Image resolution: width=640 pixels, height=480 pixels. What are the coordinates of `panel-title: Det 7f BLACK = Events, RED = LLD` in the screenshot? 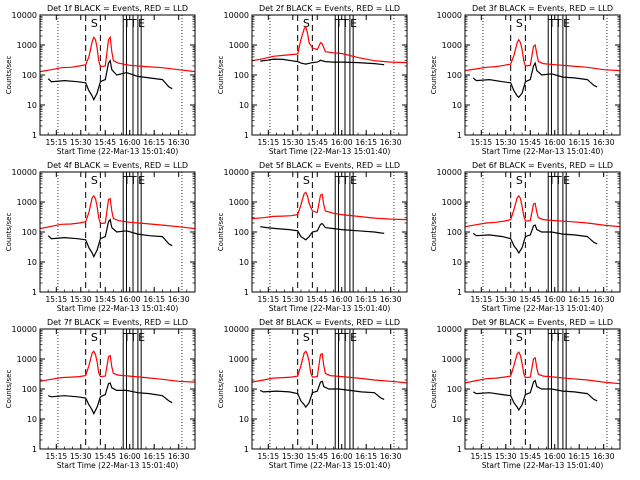 It's located at (117, 322).